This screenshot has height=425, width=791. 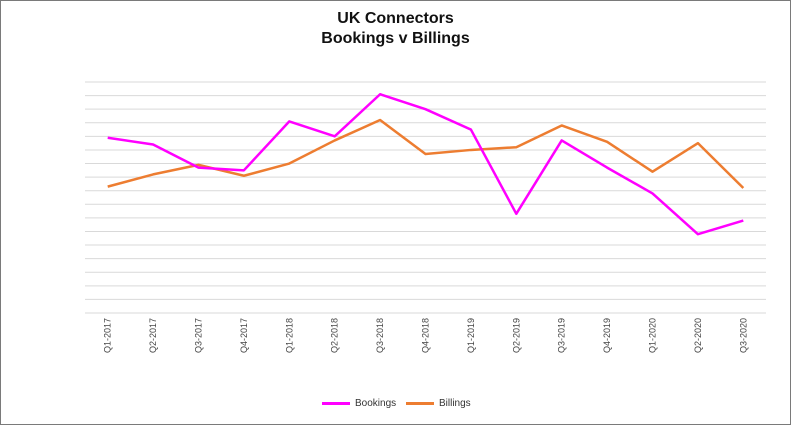 What do you see at coordinates (376, 403) in the screenshot?
I see `legend-label-bookings: Bookings` at bounding box center [376, 403].